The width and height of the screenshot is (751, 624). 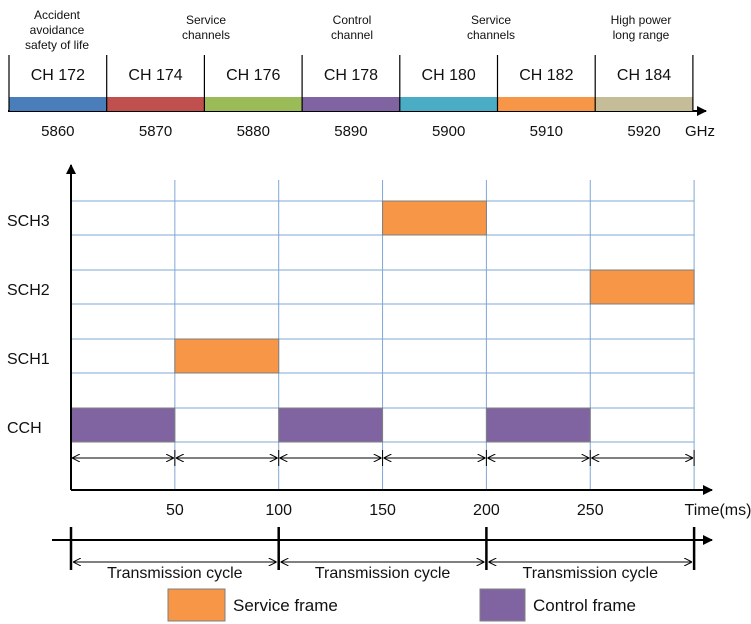 I want to click on channel-category-label: Accident, so click(x=57, y=15).